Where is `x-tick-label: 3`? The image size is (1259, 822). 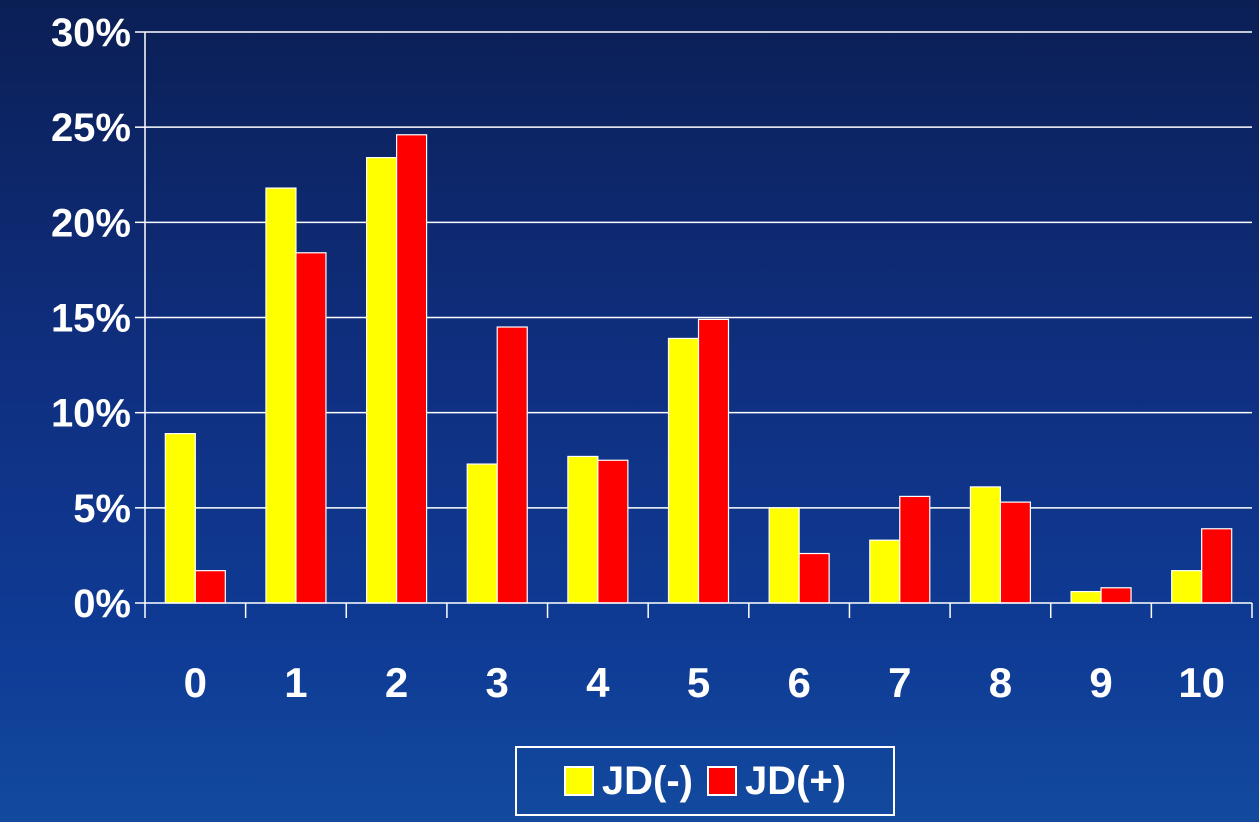 x-tick-label: 3 is located at coordinates (497, 682).